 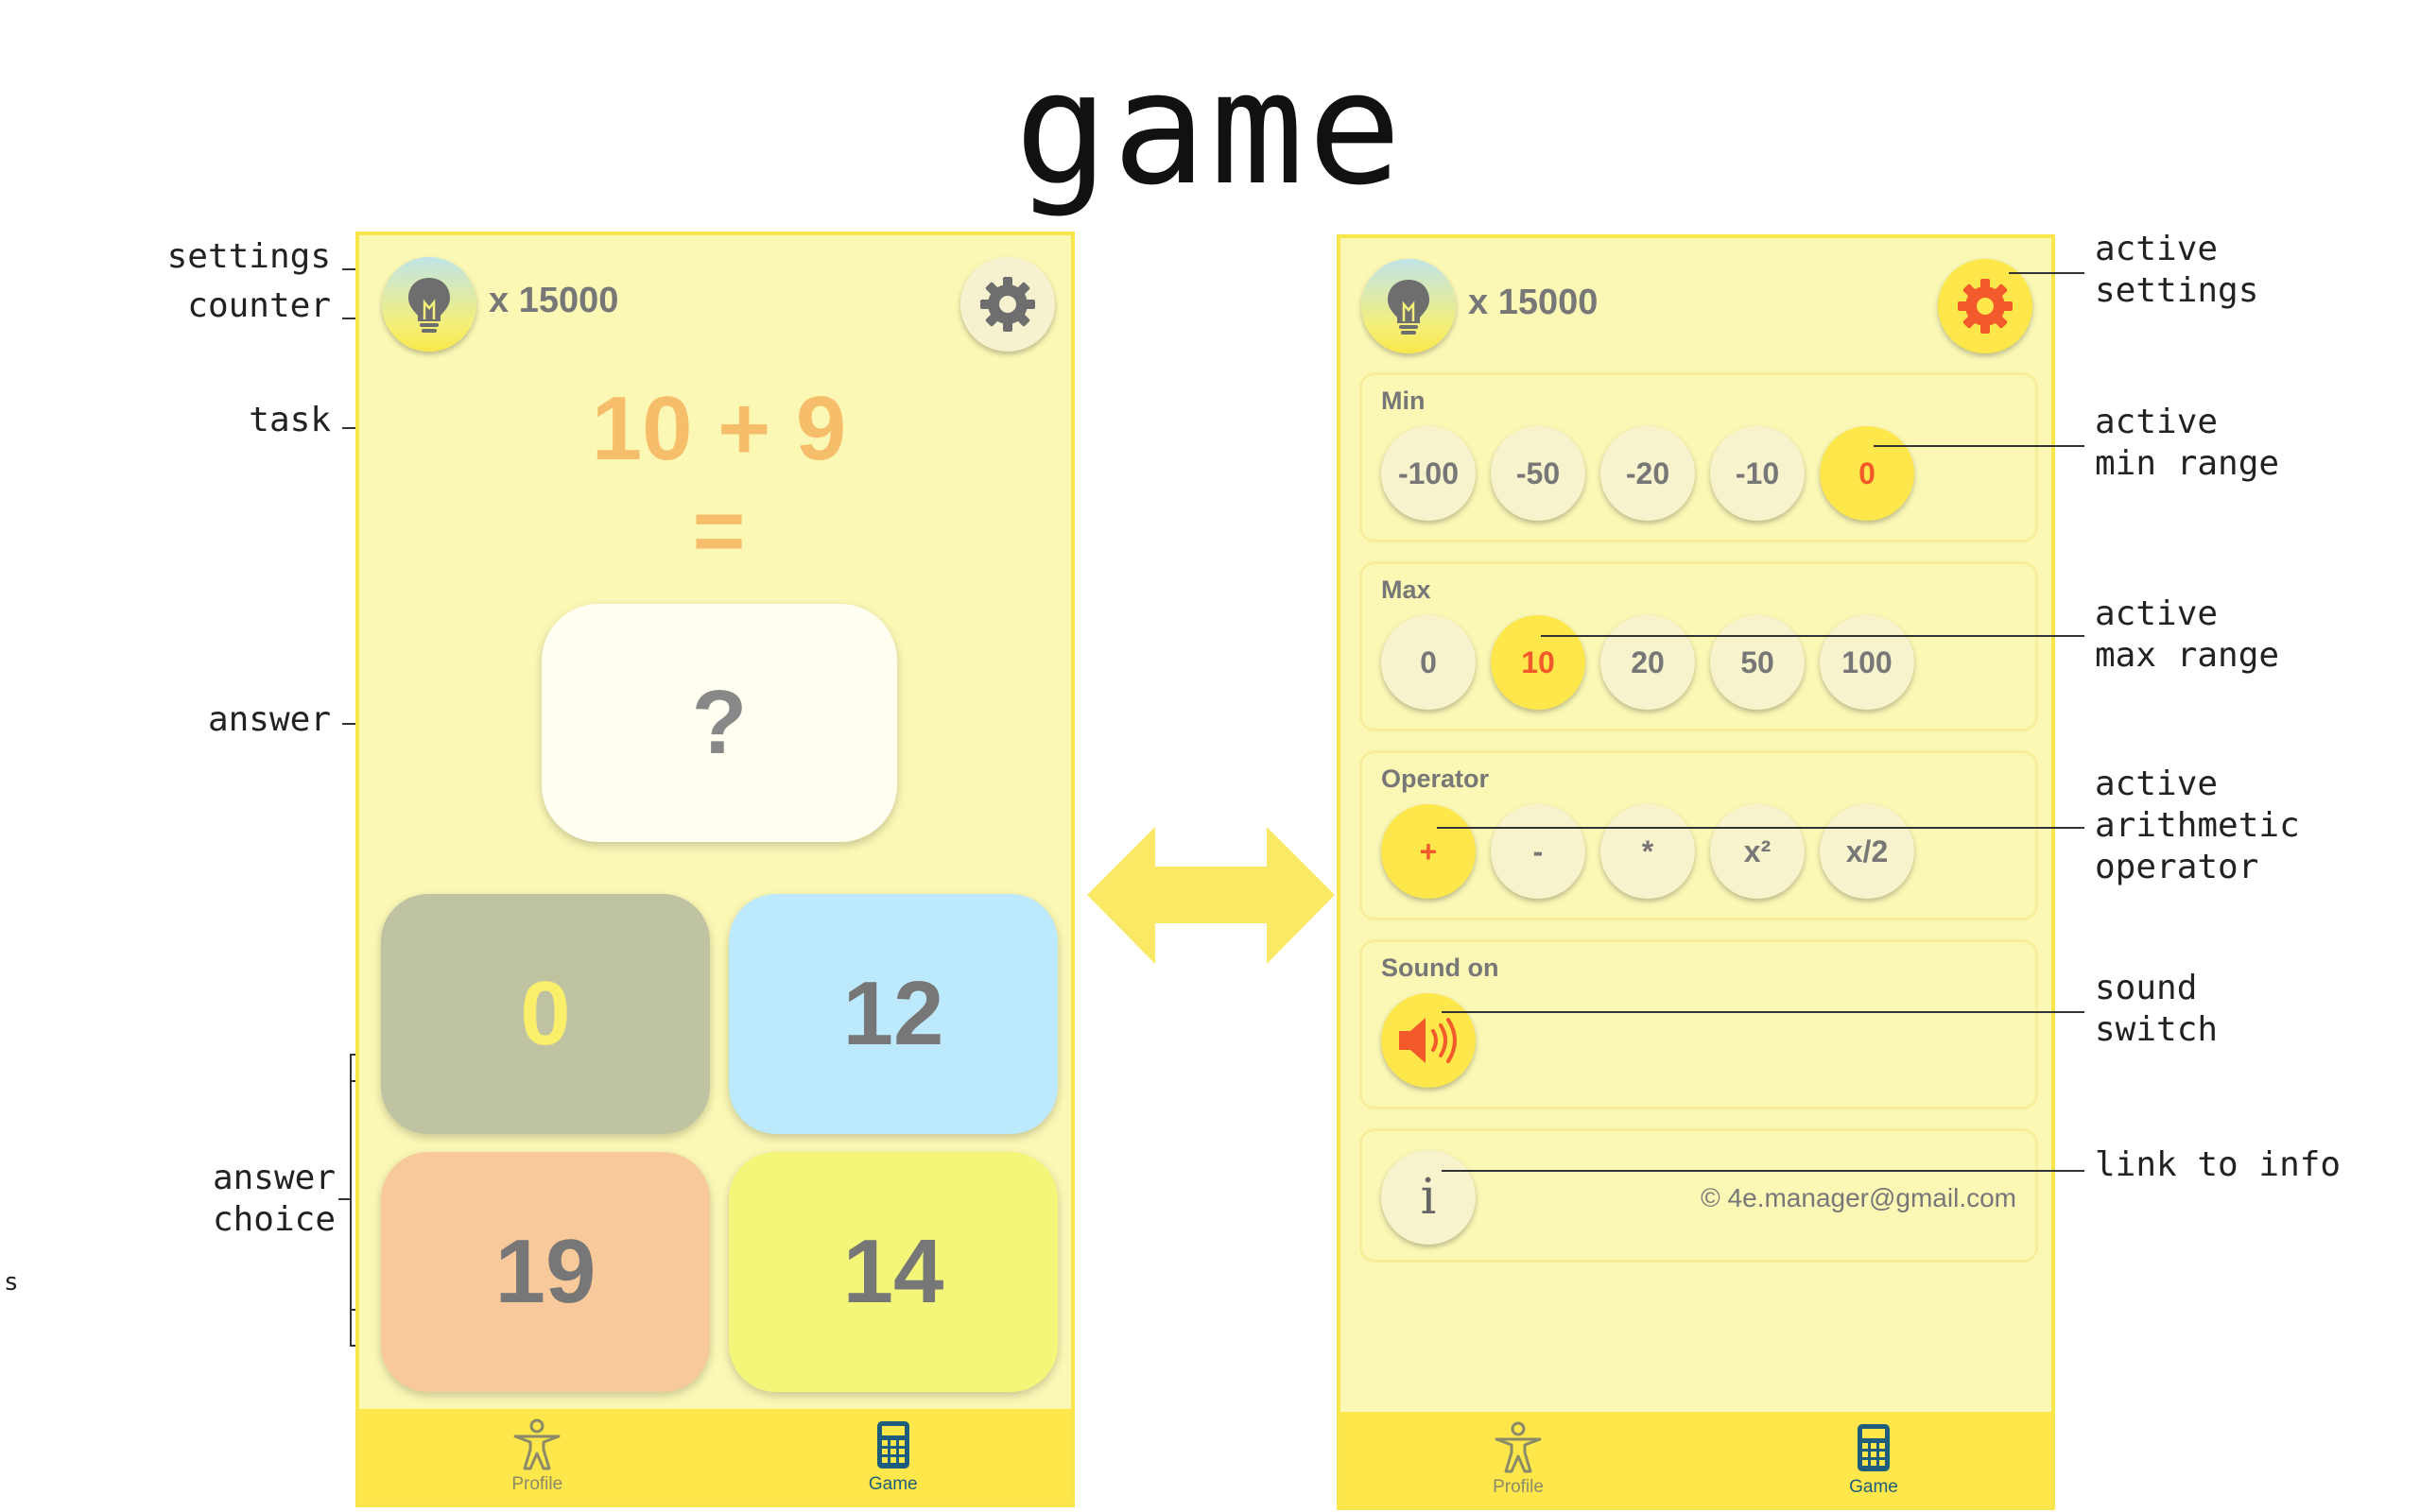 I want to click on speaker-icon, so click(x=1428, y=1040).